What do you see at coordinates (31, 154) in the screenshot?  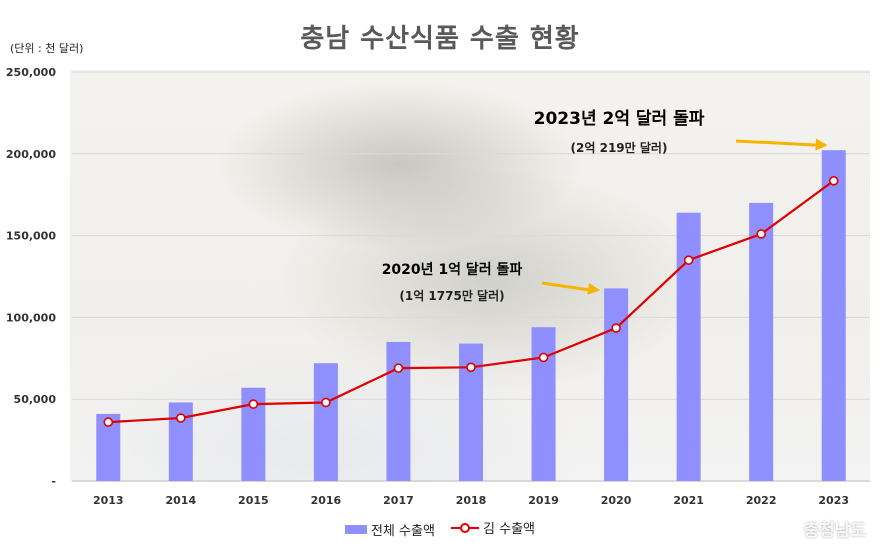 I see `y-tick-label: 200,000` at bounding box center [31, 154].